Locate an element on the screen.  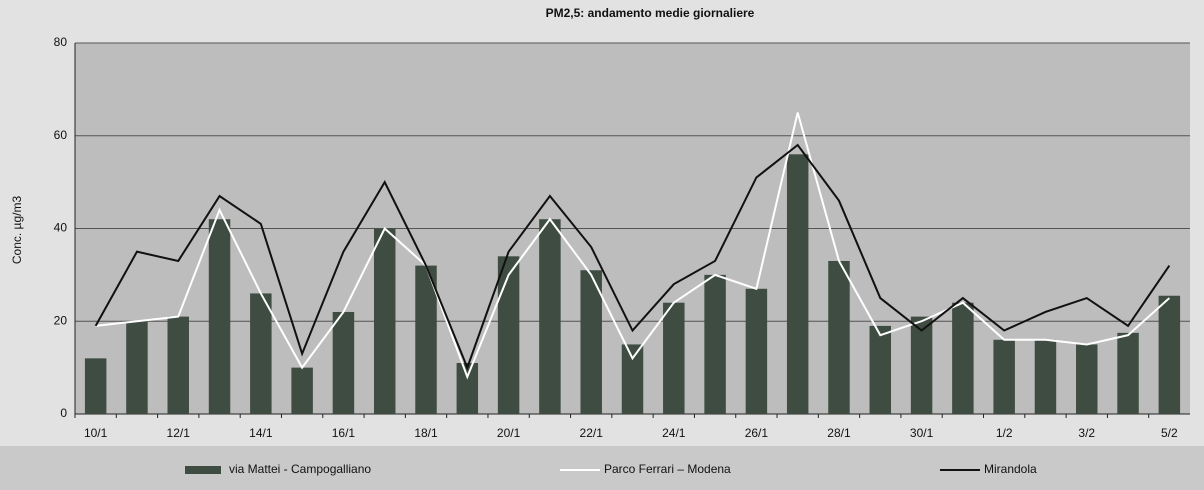
x-tick-label: 3/2 is located at coordinates (1086, 433).